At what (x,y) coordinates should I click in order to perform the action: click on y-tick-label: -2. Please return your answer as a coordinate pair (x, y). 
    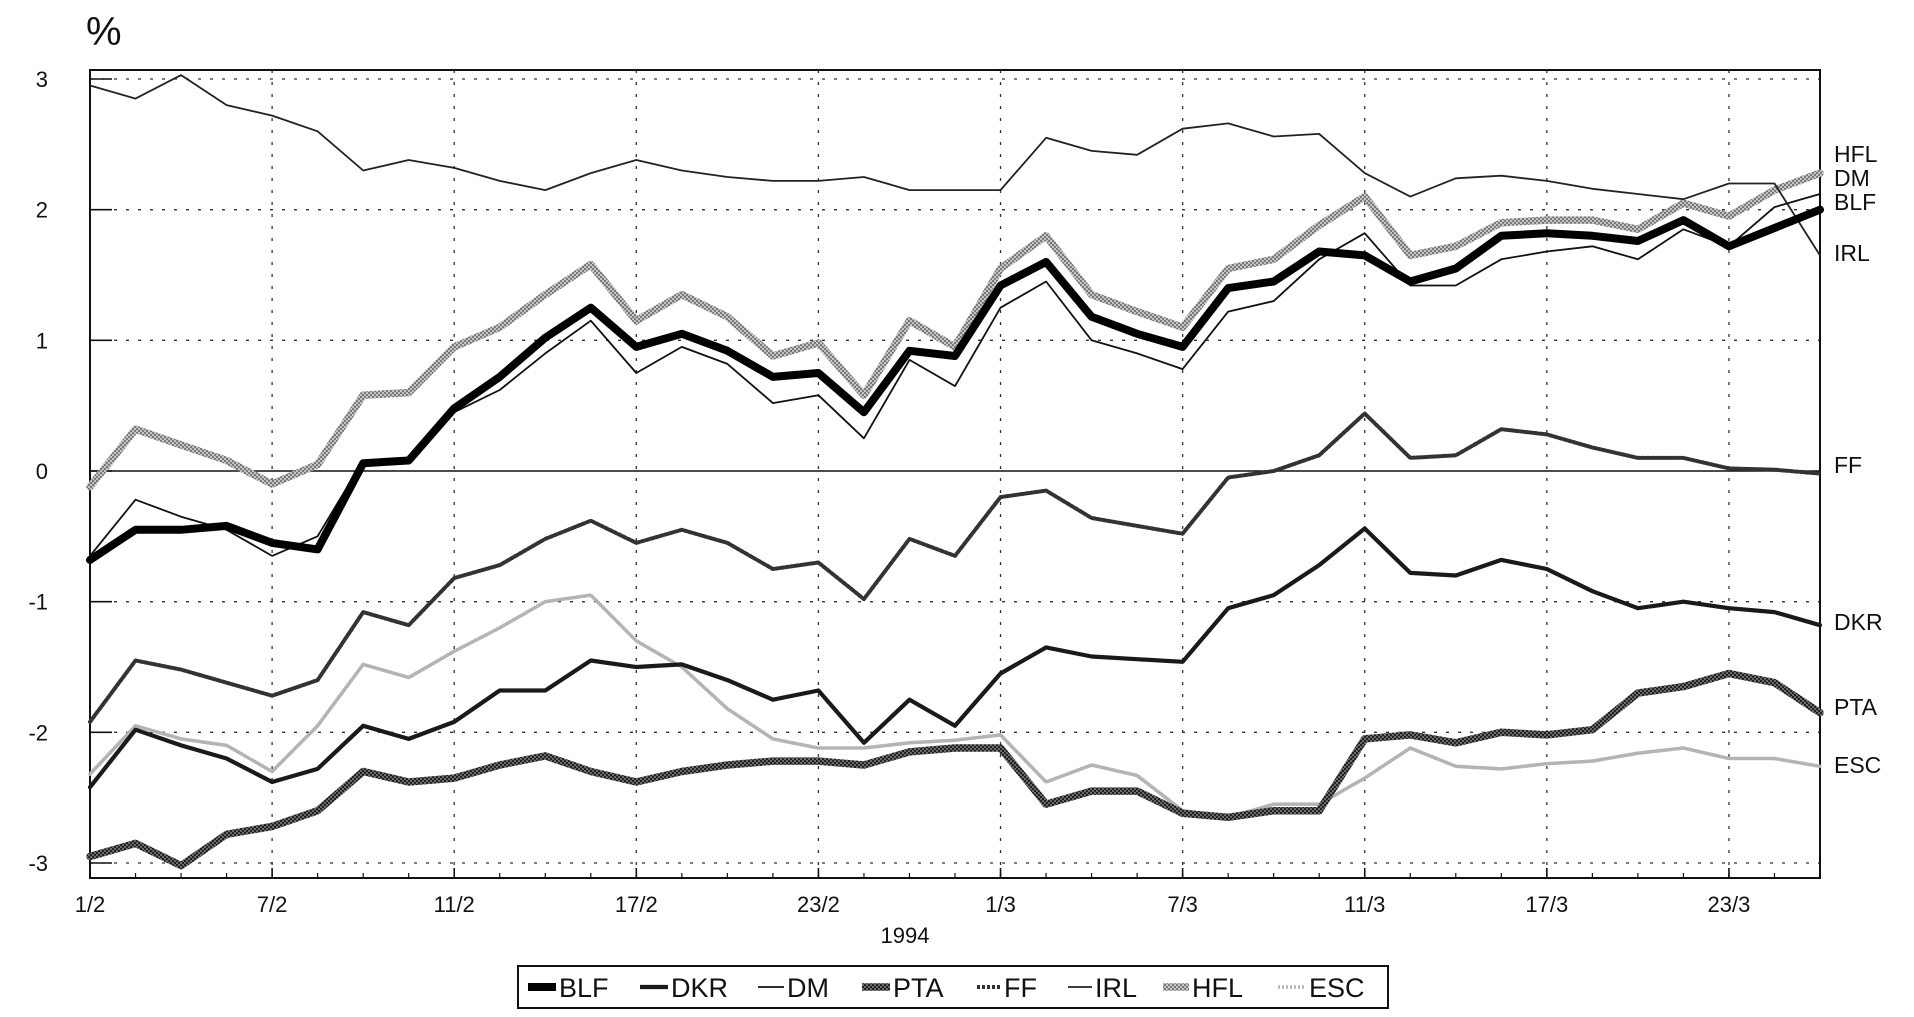
    Looking at the image, I should click on (38, 732).